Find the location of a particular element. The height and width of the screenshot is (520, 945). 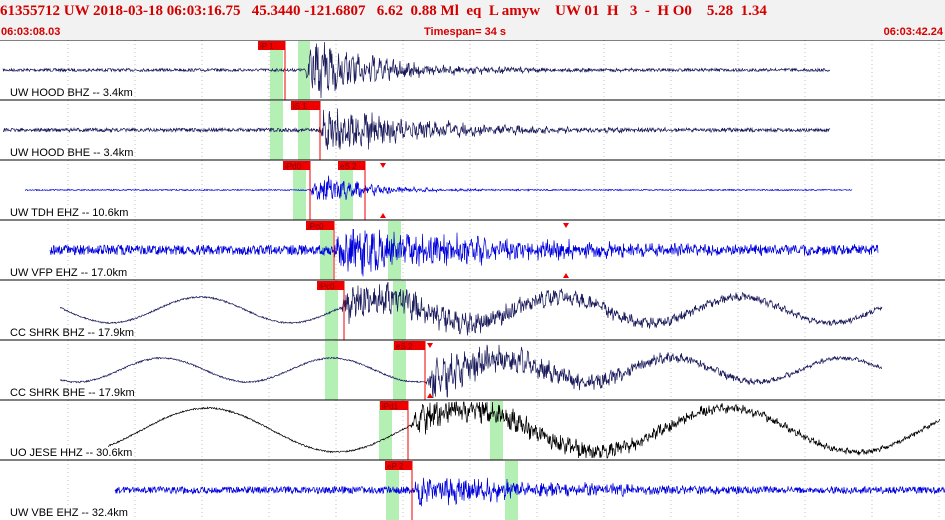

station-label: CC SHRK BHE -- 17.9km is located at coordinates (72, 393).